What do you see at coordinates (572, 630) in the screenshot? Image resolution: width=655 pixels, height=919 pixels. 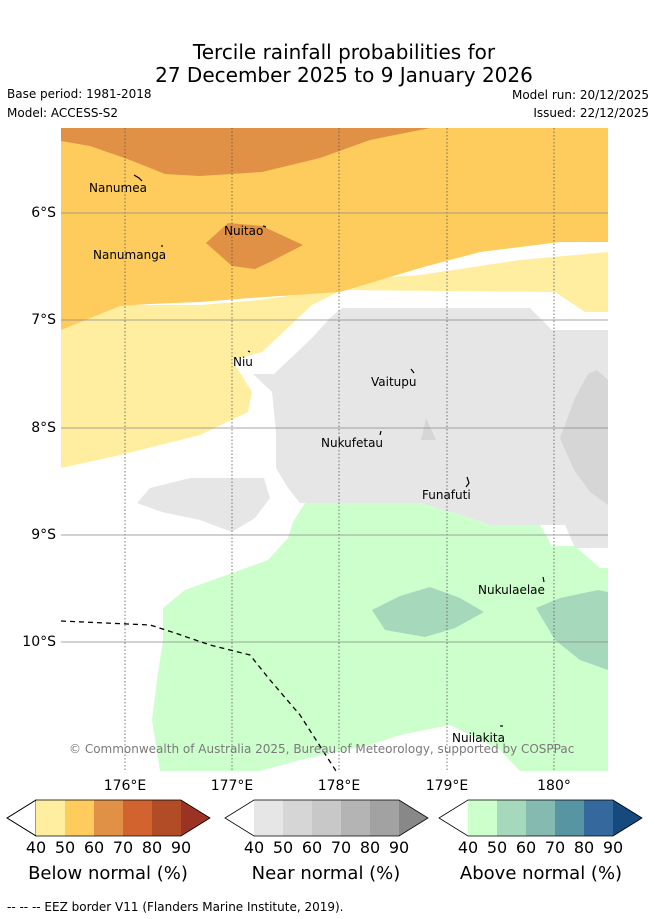 I see `above-50-60-east` at bounding box center [572, 630].